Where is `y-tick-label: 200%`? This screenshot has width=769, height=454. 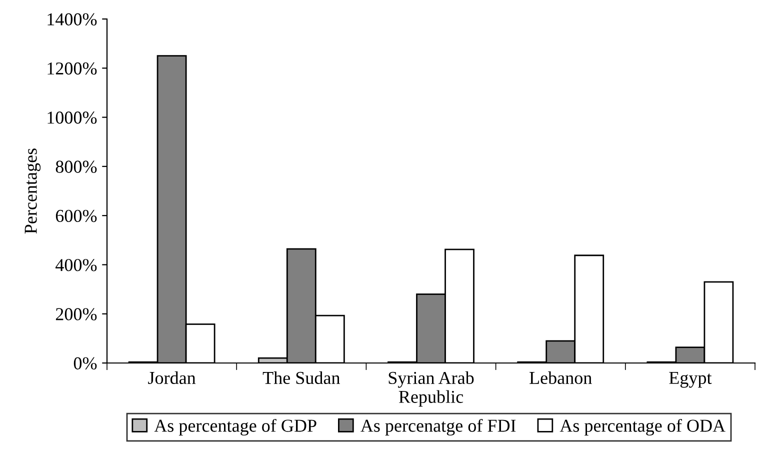 y-tick-label: 200% is located at coordinates (76, 314).